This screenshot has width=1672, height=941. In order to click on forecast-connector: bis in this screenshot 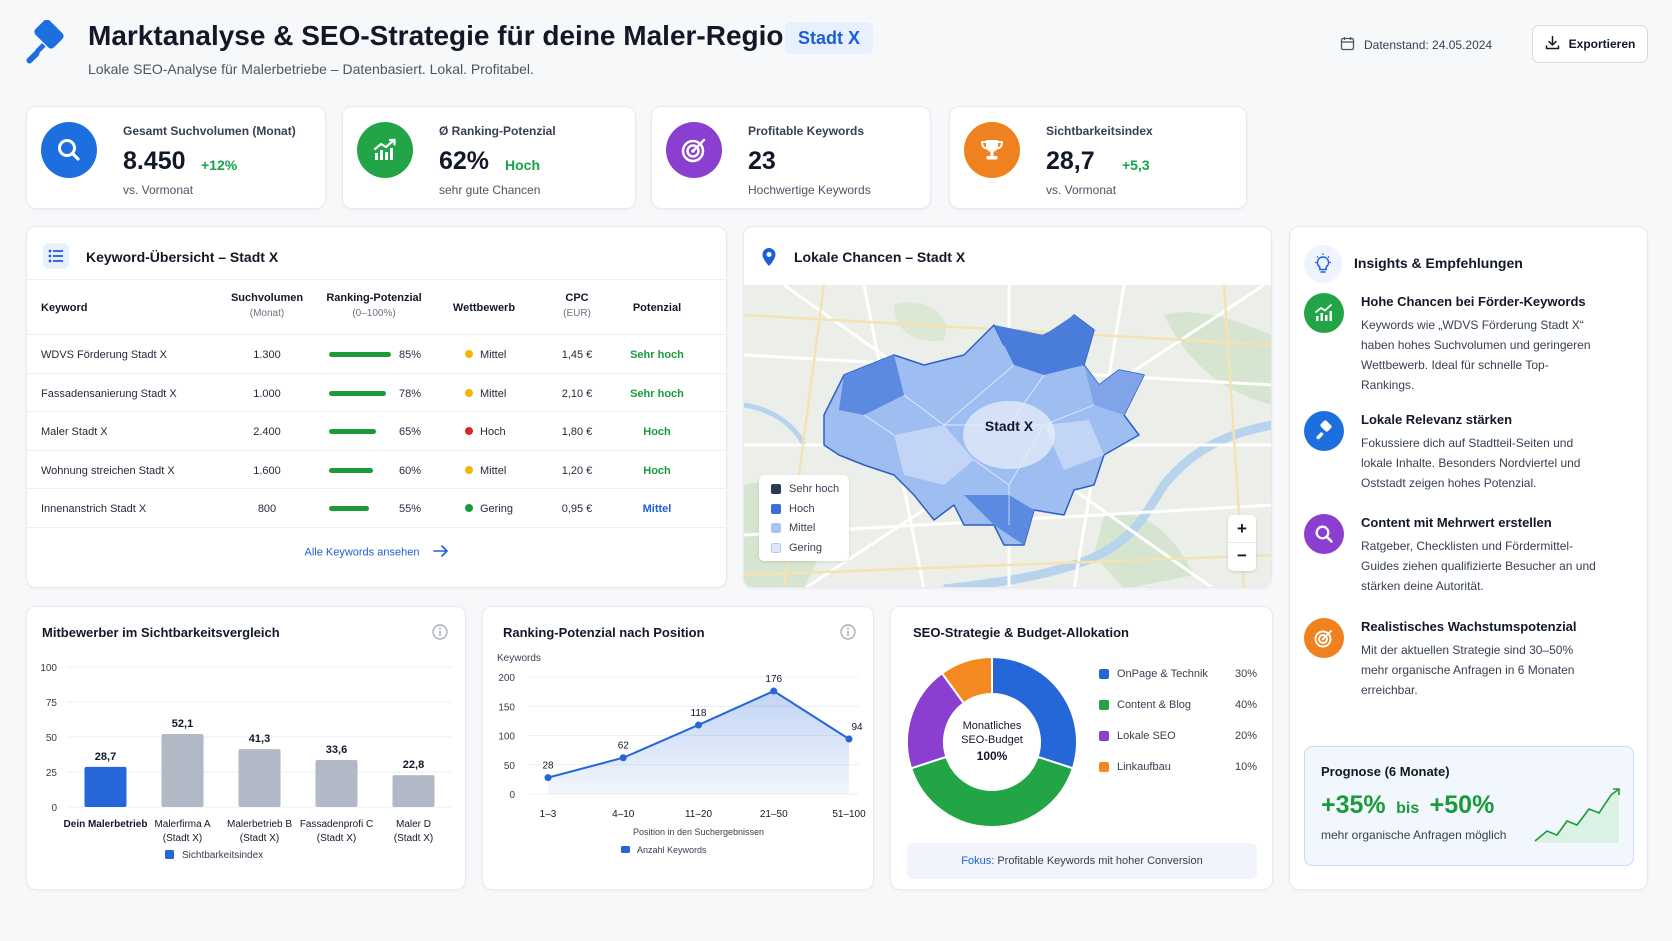, I will do `click(1408, 808)`.